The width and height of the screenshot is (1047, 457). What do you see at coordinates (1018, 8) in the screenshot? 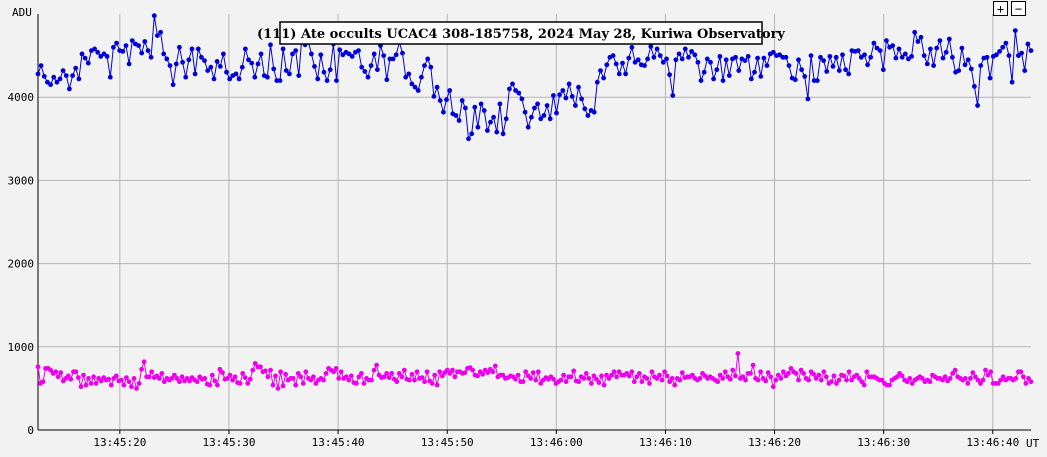
I see `zoom-out-button: −` at bounding box center [1018, 8].